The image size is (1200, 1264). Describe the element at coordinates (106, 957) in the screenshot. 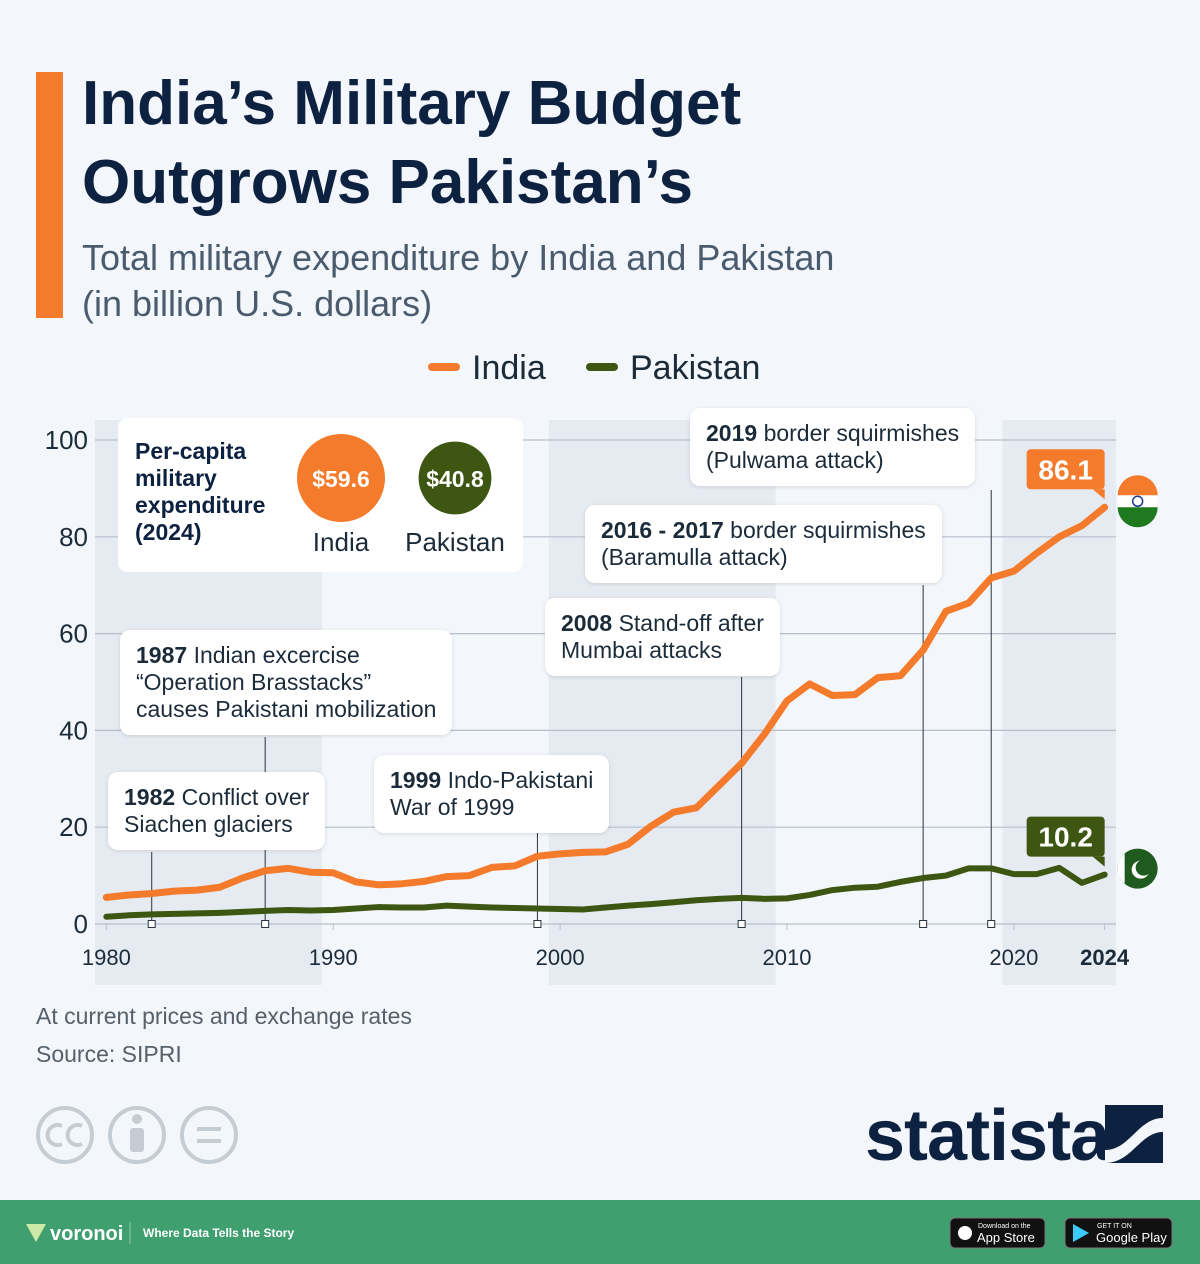

I see `x-tick-label: 1980` at that location.